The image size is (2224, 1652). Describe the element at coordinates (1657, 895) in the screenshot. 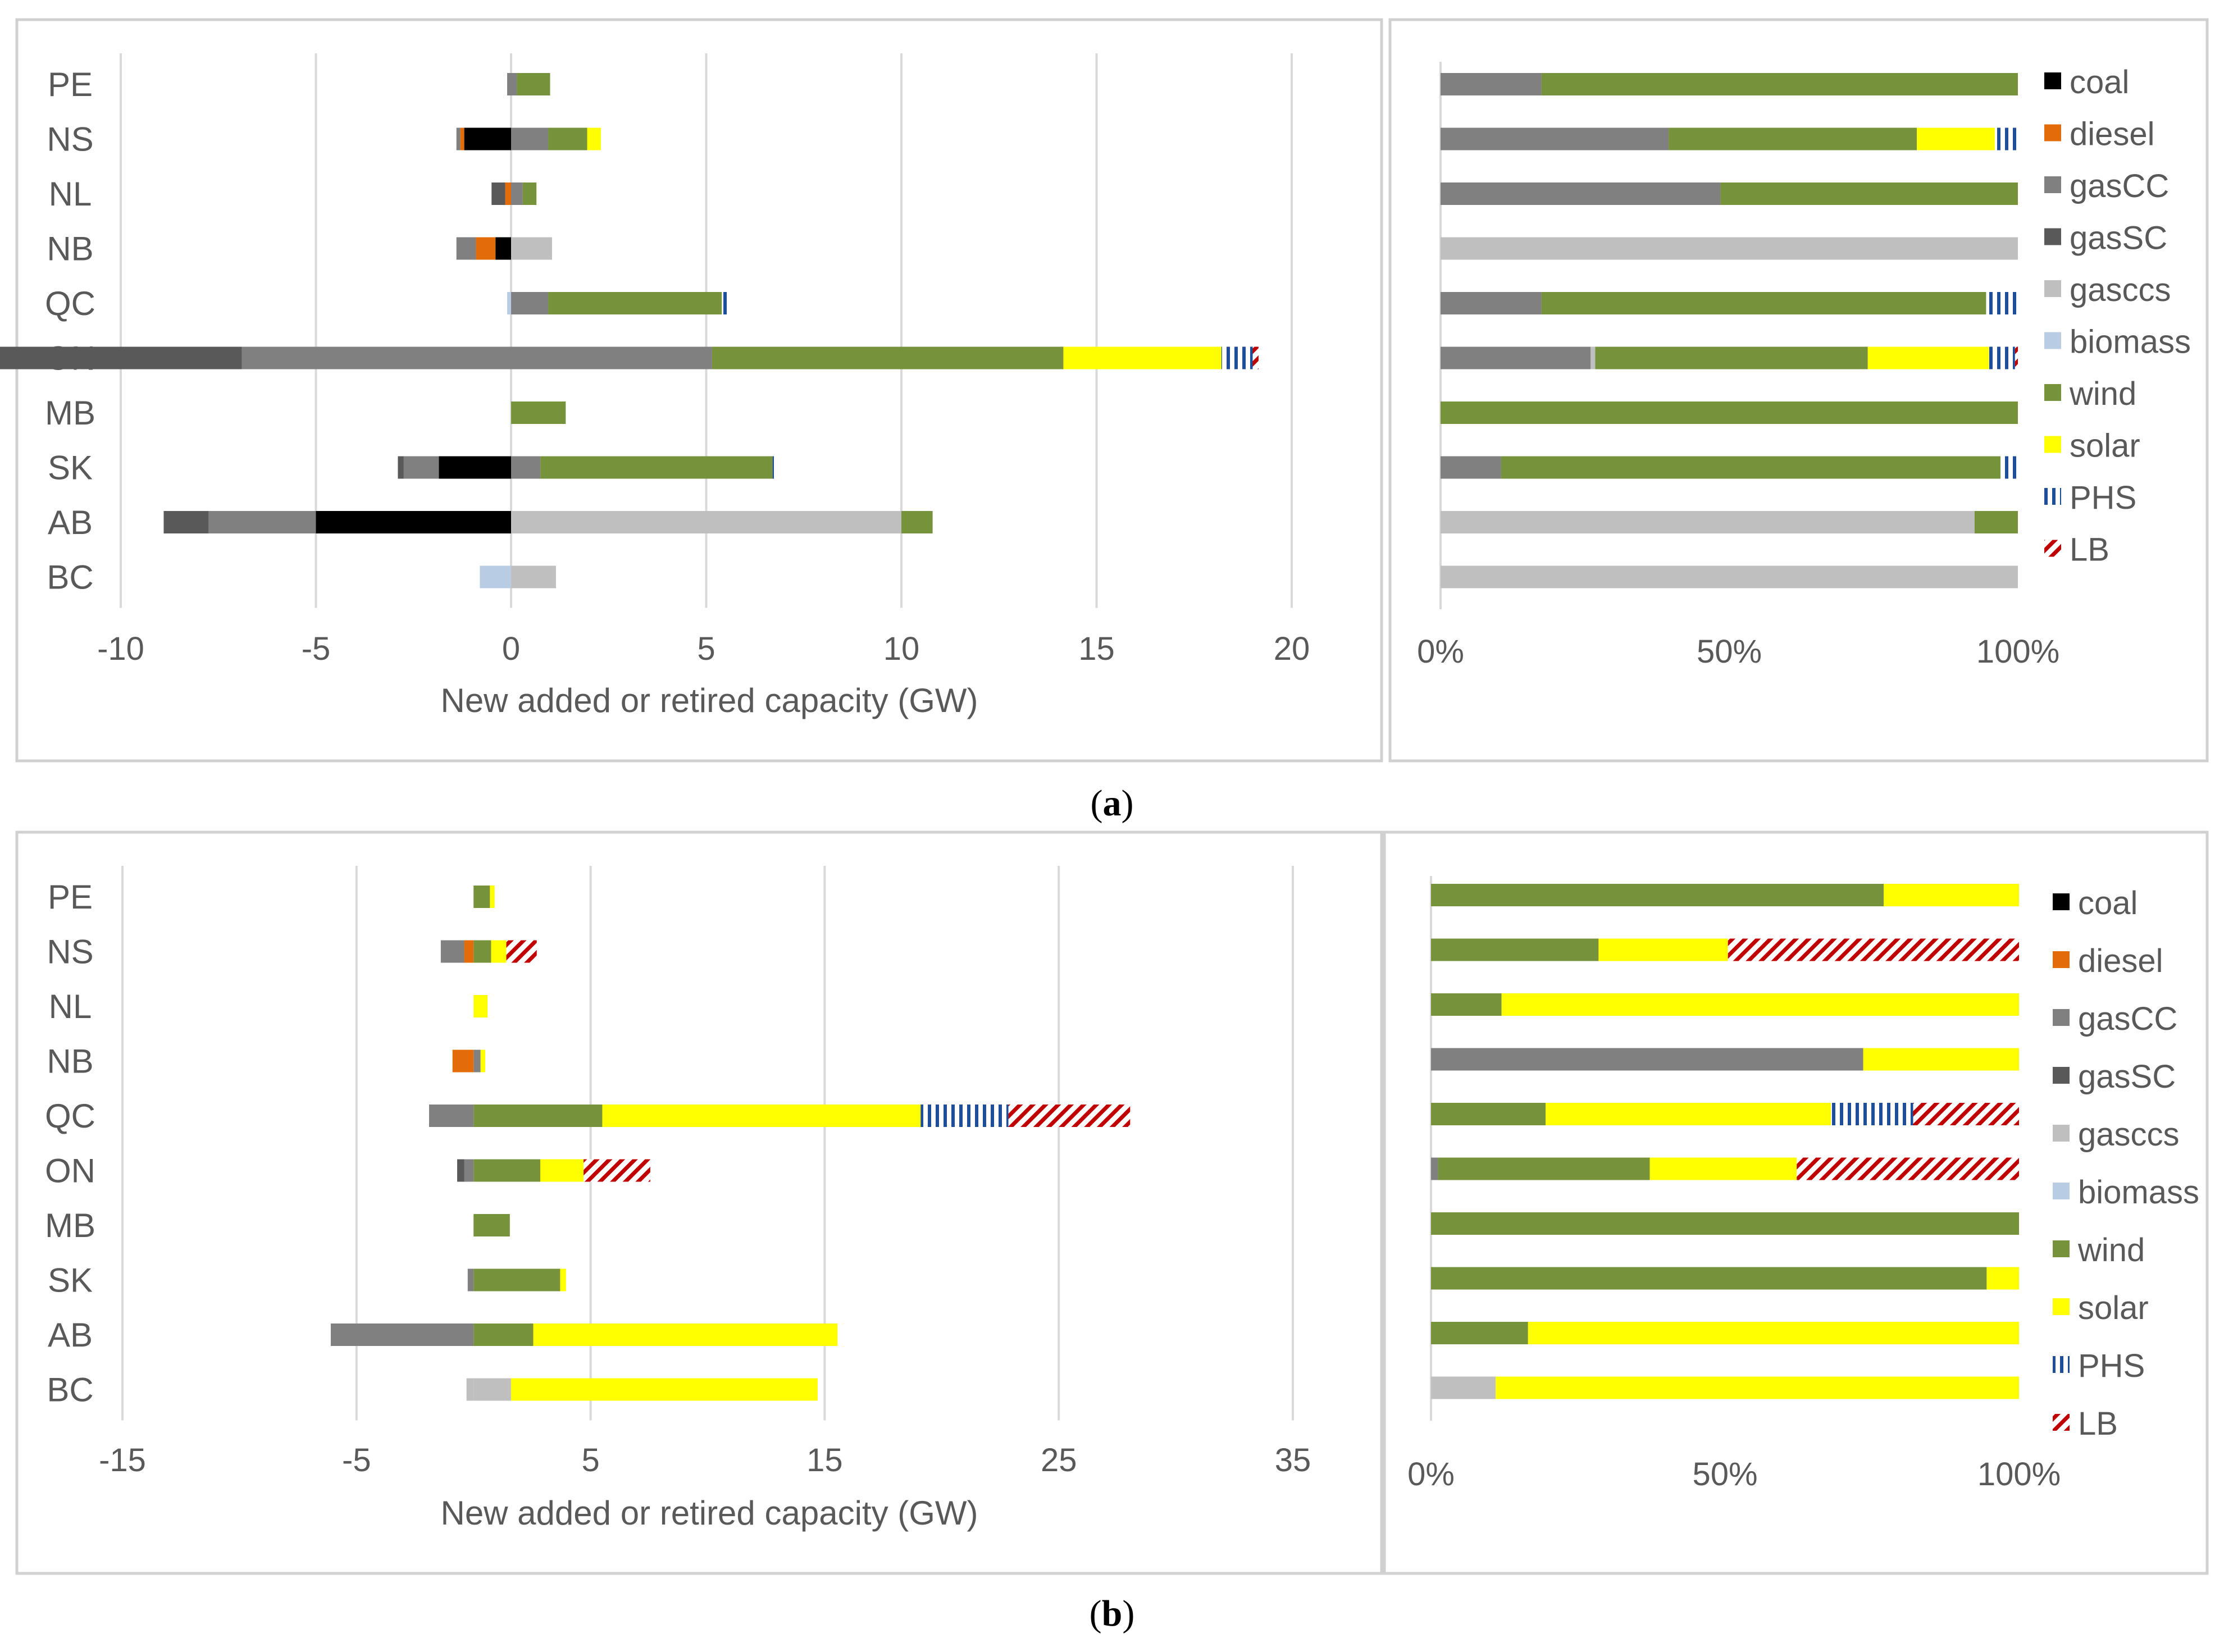

I see `bar-wind-PE` at that location.